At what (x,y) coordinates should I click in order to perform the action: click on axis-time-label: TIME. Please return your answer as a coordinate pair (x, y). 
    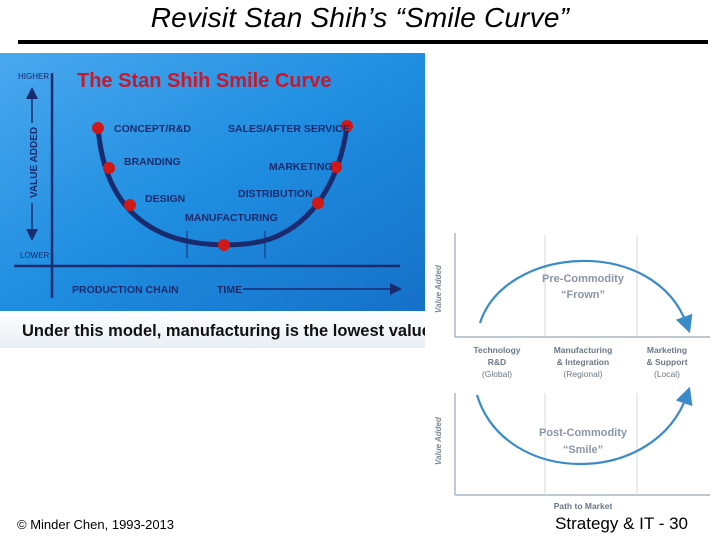
    Looking at the image, I should click on (229, 290).